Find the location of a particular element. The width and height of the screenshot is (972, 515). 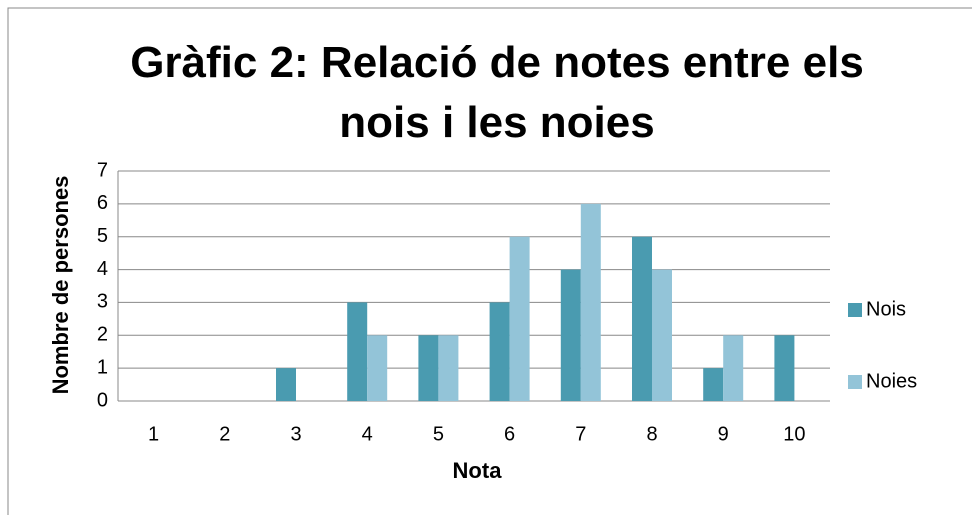

y-tick-label: 4 is located at coordinates (102, 269).